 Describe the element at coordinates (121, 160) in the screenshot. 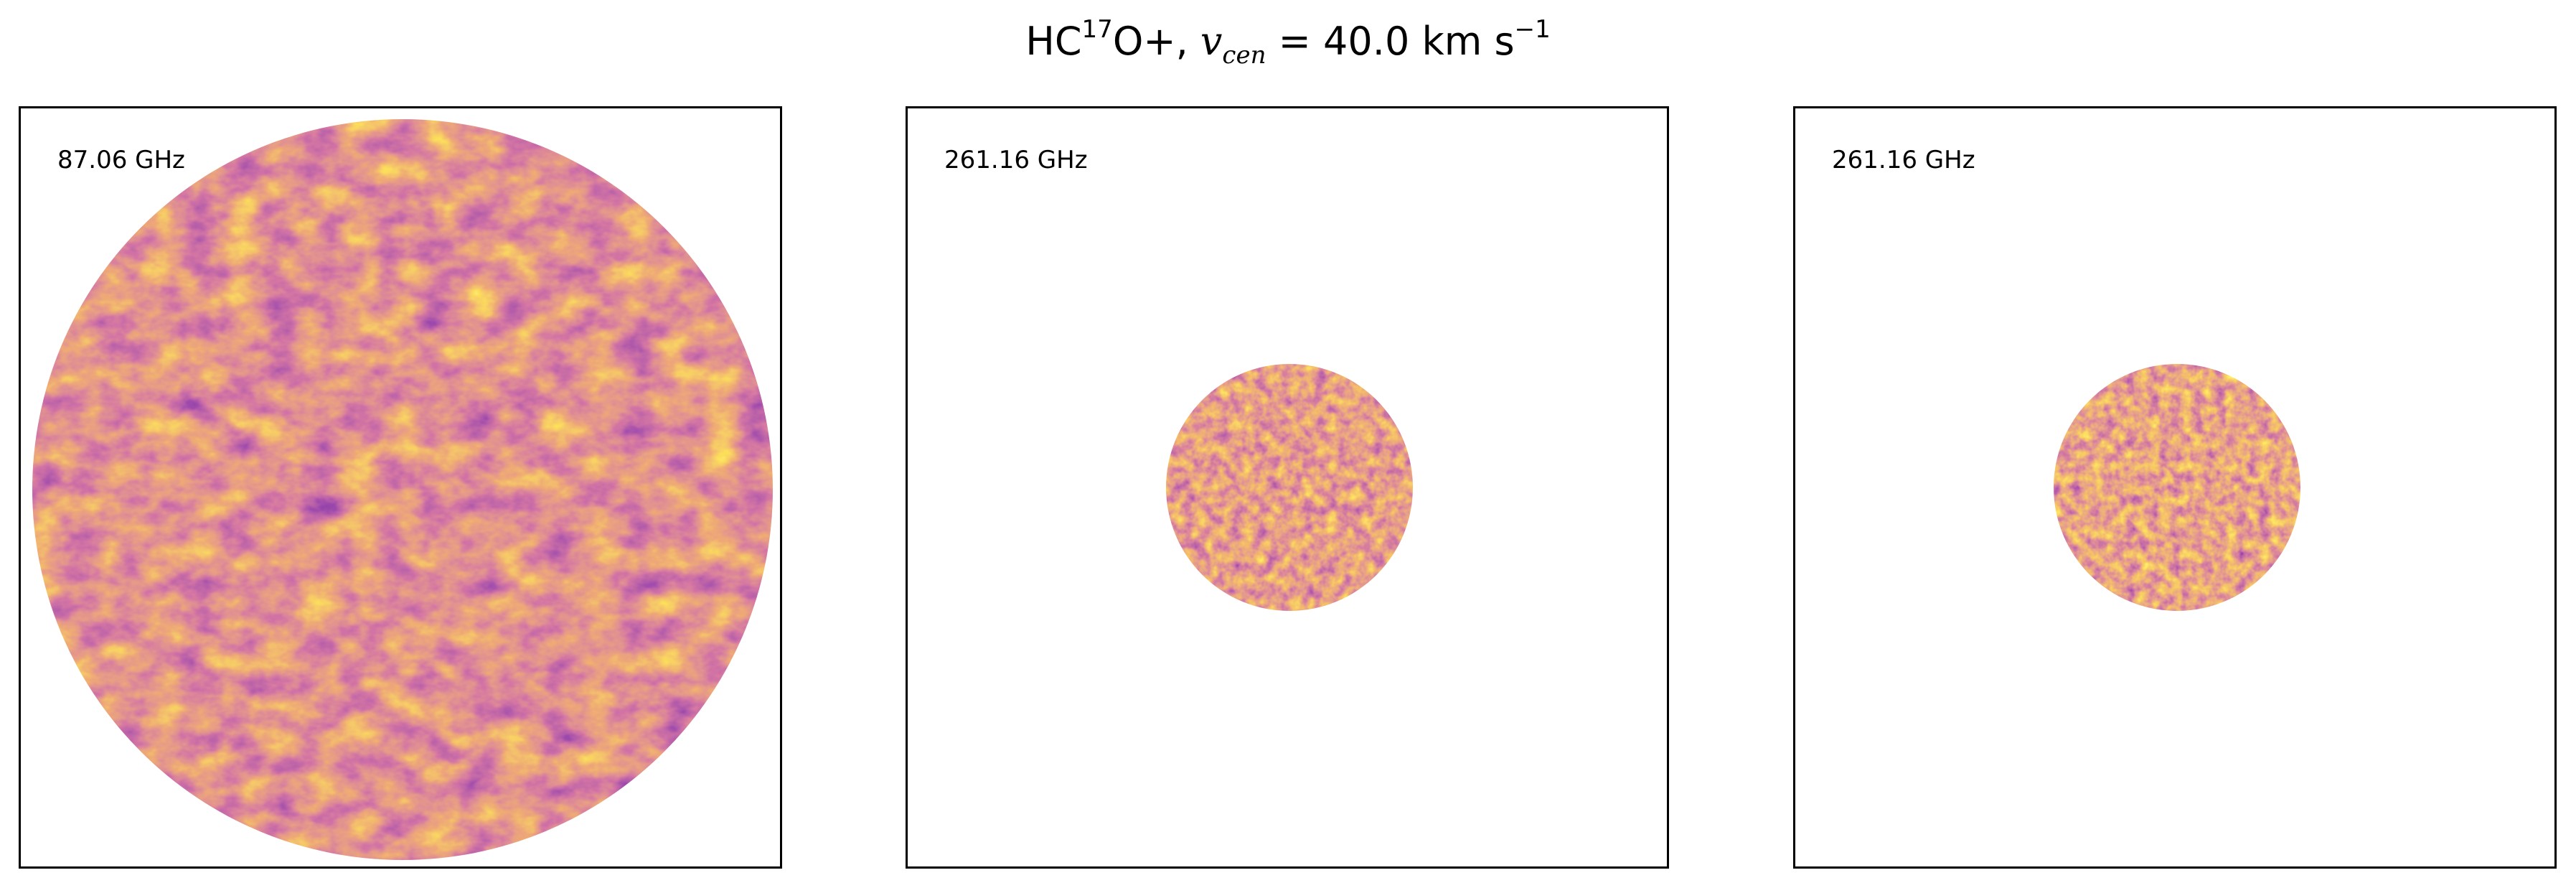

I see `frequency-label-1: 87.06 GHz` at that location.